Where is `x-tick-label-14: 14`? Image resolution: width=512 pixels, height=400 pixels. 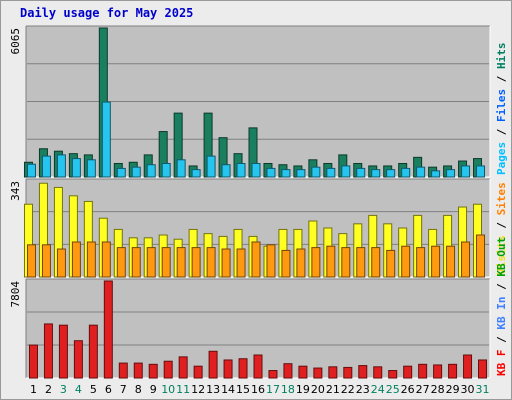
x-tick-label-14: 14 is located at coordinates (228, 389).